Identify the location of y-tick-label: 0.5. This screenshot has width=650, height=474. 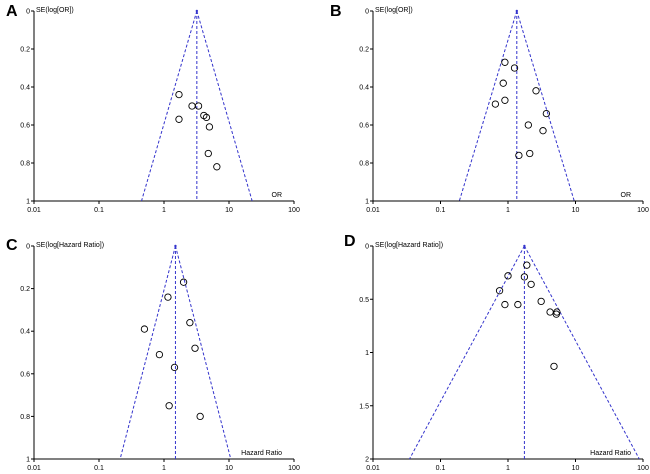
(364, 300).